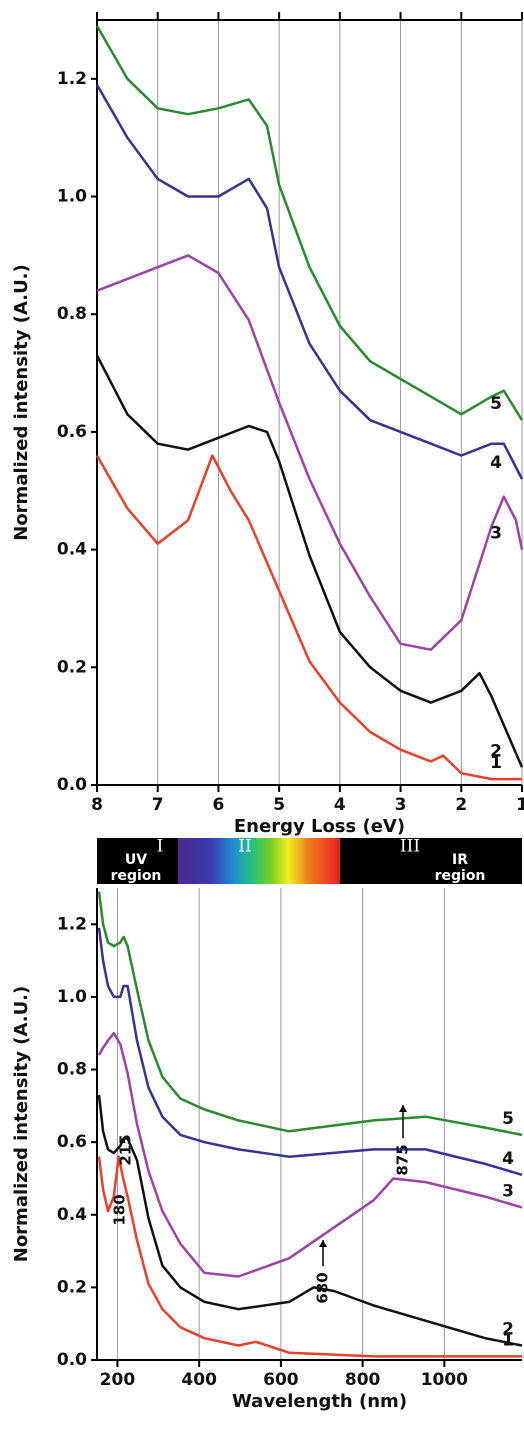 The height and width of the screenshot is (1430, 524). What do you see at coordinates (244, 847) in the screenshot?
I see `spectrum-label: II` at bounding box center [244, 847].